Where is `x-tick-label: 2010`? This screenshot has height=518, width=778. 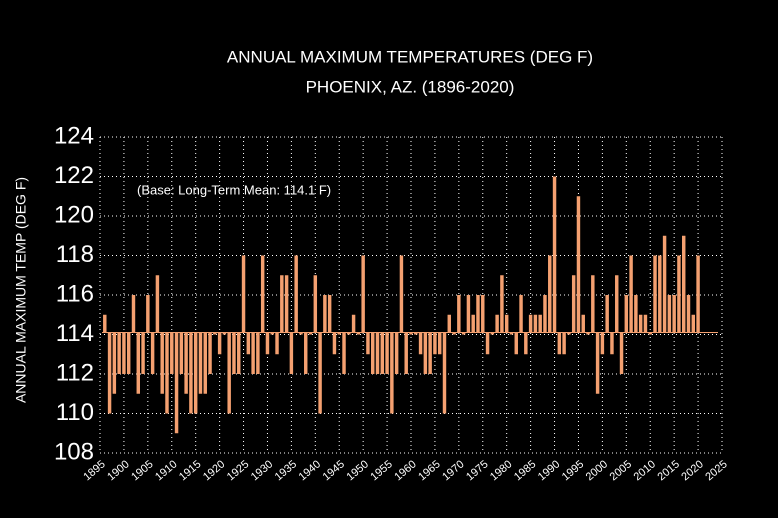
x-tick-label: 2010 is located at coordinates (645, 470).